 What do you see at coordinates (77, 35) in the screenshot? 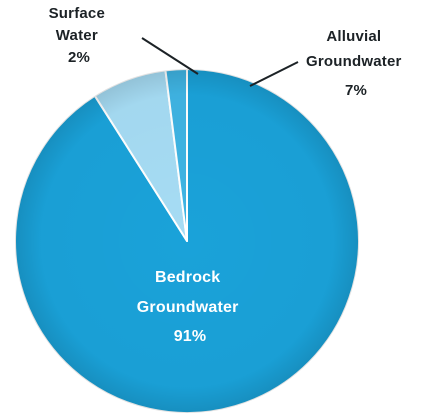
I see `slice-label-surface-water-line-2: Water` at bounding box center [77, 35].